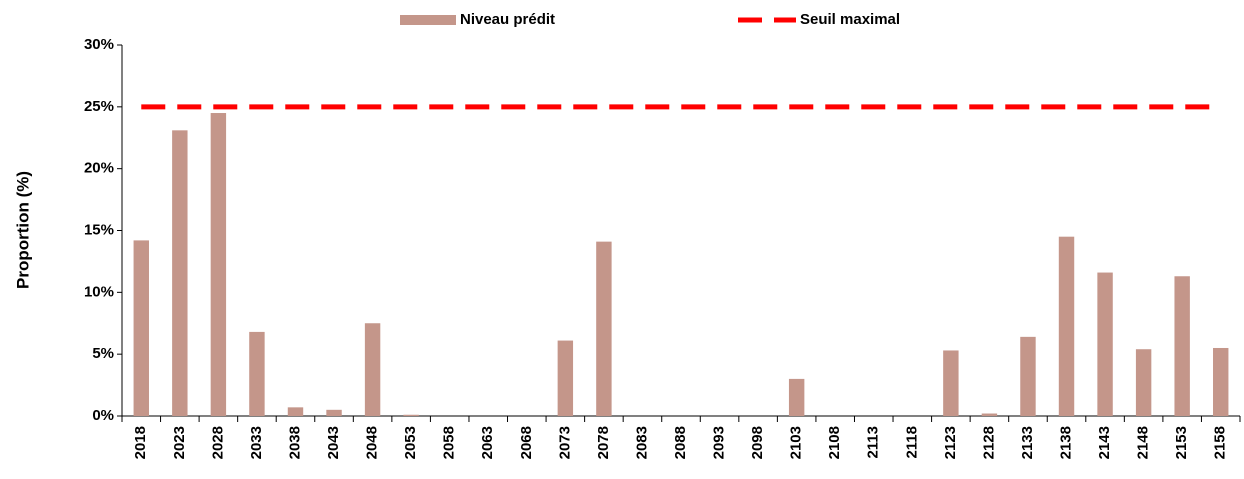  What do you see at coordinates (22, 230) in the screenshot?
I see `y-axis-label: Proportion (%)` at bounding box center [22, 230].